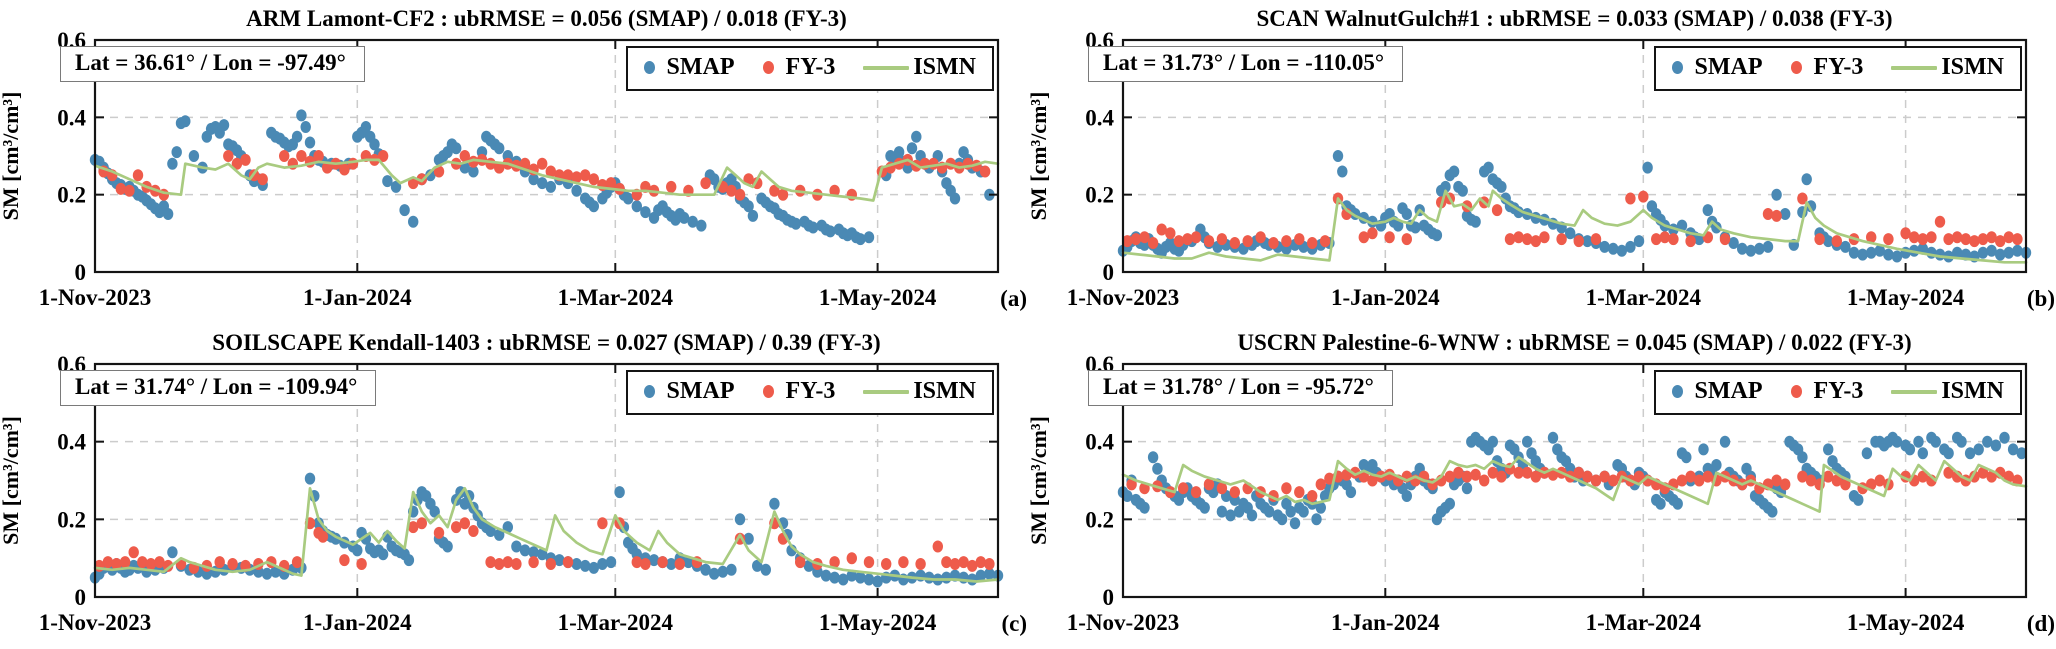 The width and height of the screenshot is (2056, 649). I want to click on y-tick-label: 0.2, so click(71, 519).